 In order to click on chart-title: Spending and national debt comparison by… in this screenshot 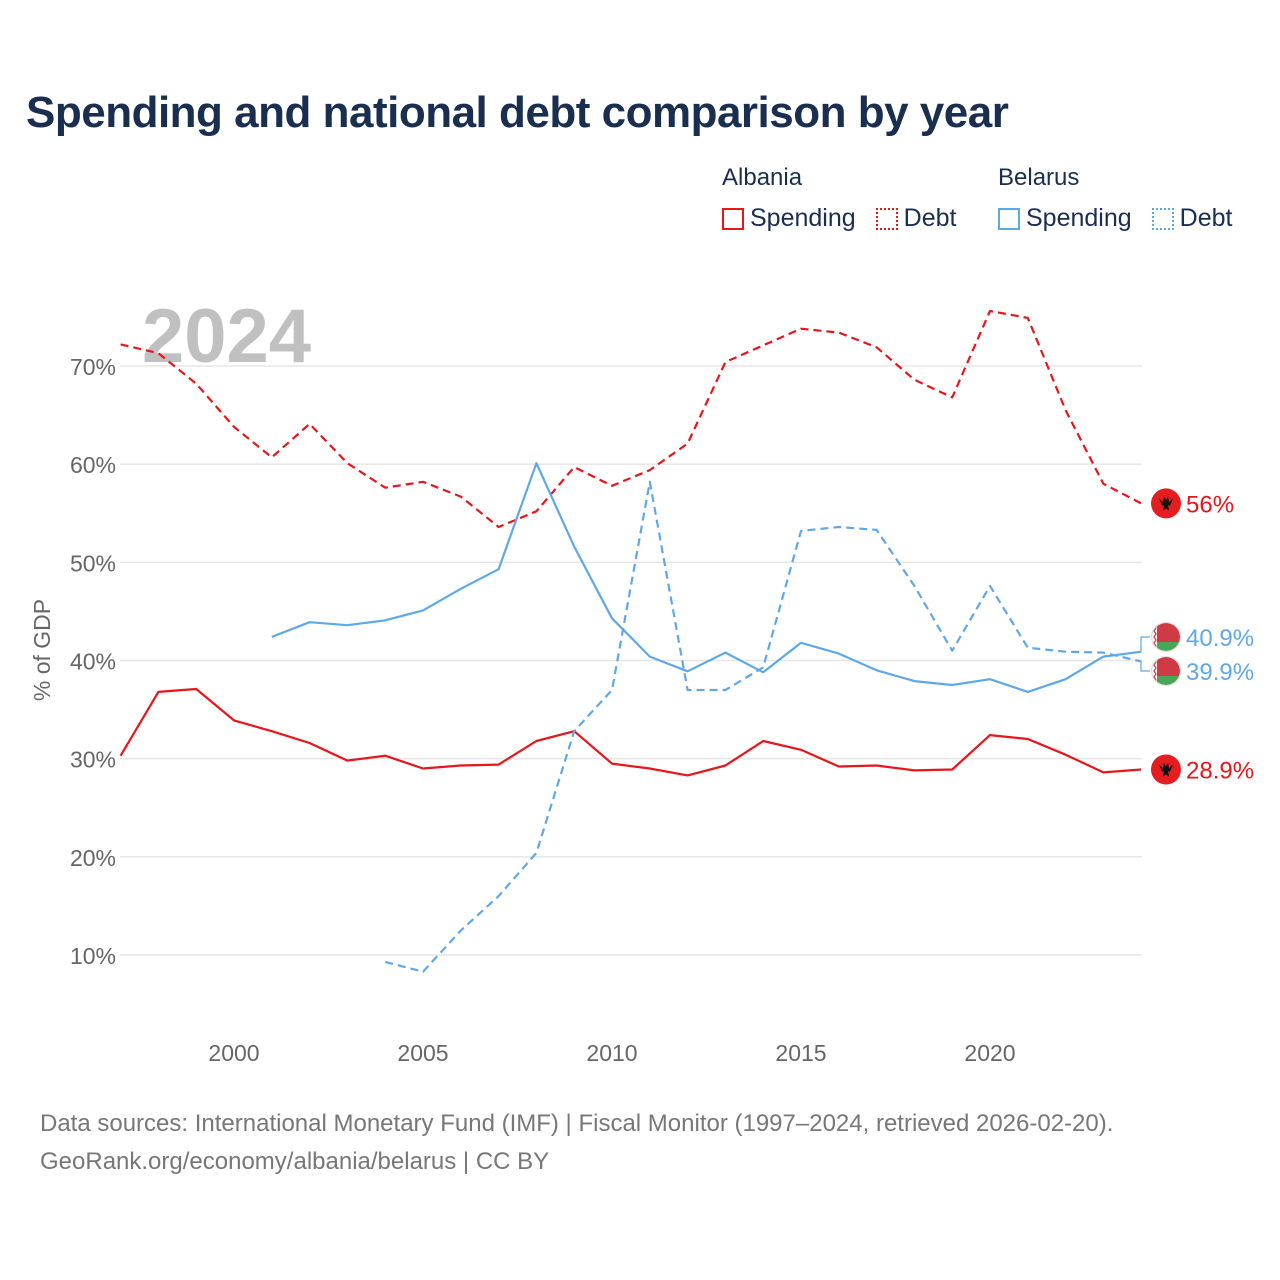, I will do `click(517, 112)`.